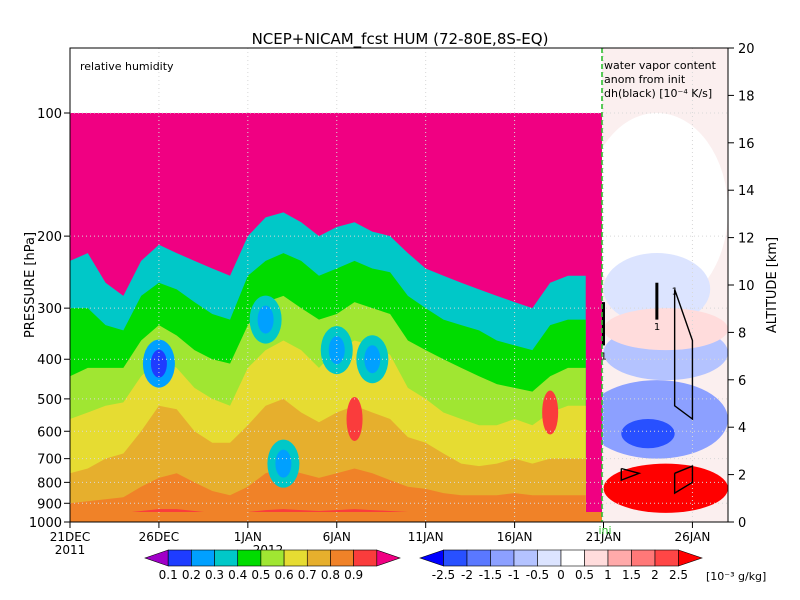 This screenshot has width=800, height=600. What do you see at coordinates (631, 474) in the screenshot?
I see `dh-contour-d` at bounding box center [631, 474].